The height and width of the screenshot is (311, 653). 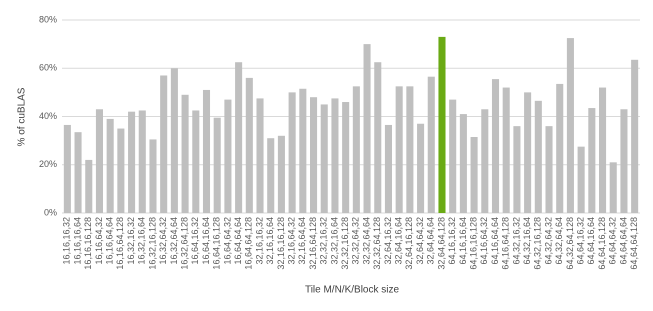 I want to click on x-tick-label: 64,32,64,64, so click(x=559, y=241).